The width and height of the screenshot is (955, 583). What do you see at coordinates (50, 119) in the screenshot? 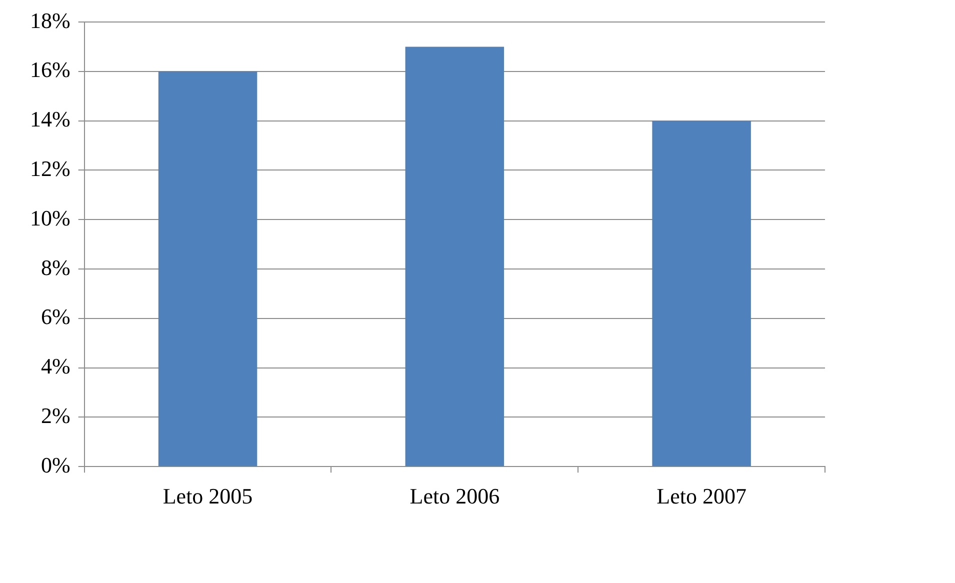
I see `y-tick-label: 14%` at bounding box center [50, 119].